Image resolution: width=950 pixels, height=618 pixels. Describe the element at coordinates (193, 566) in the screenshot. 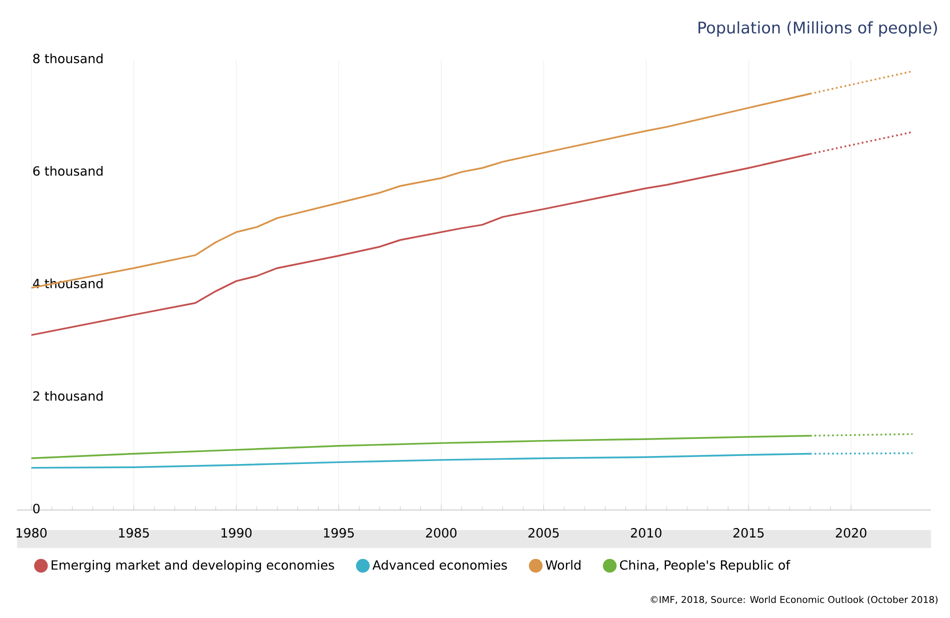

I see `legend-label: Emerging market and developing economies` at that location.